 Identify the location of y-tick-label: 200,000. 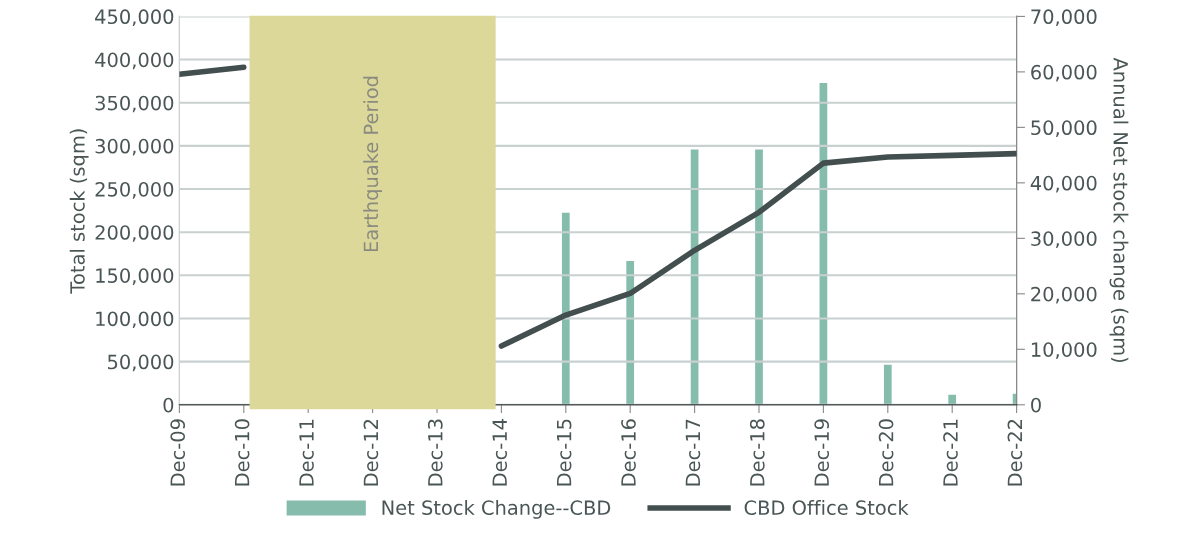
(134, 233).